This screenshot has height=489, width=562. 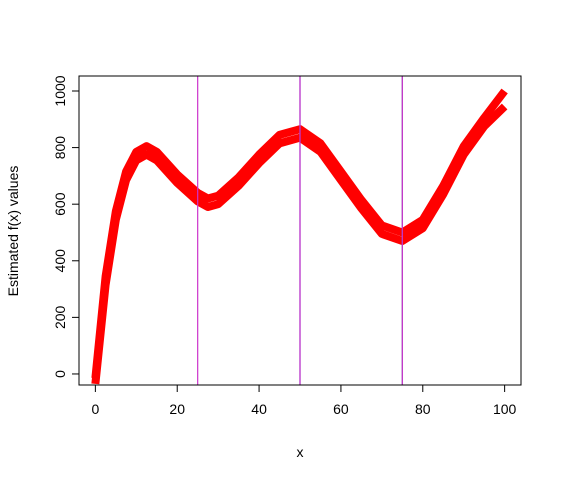 I want to click on x-tick-label: 60, so click(x=341, y=409).